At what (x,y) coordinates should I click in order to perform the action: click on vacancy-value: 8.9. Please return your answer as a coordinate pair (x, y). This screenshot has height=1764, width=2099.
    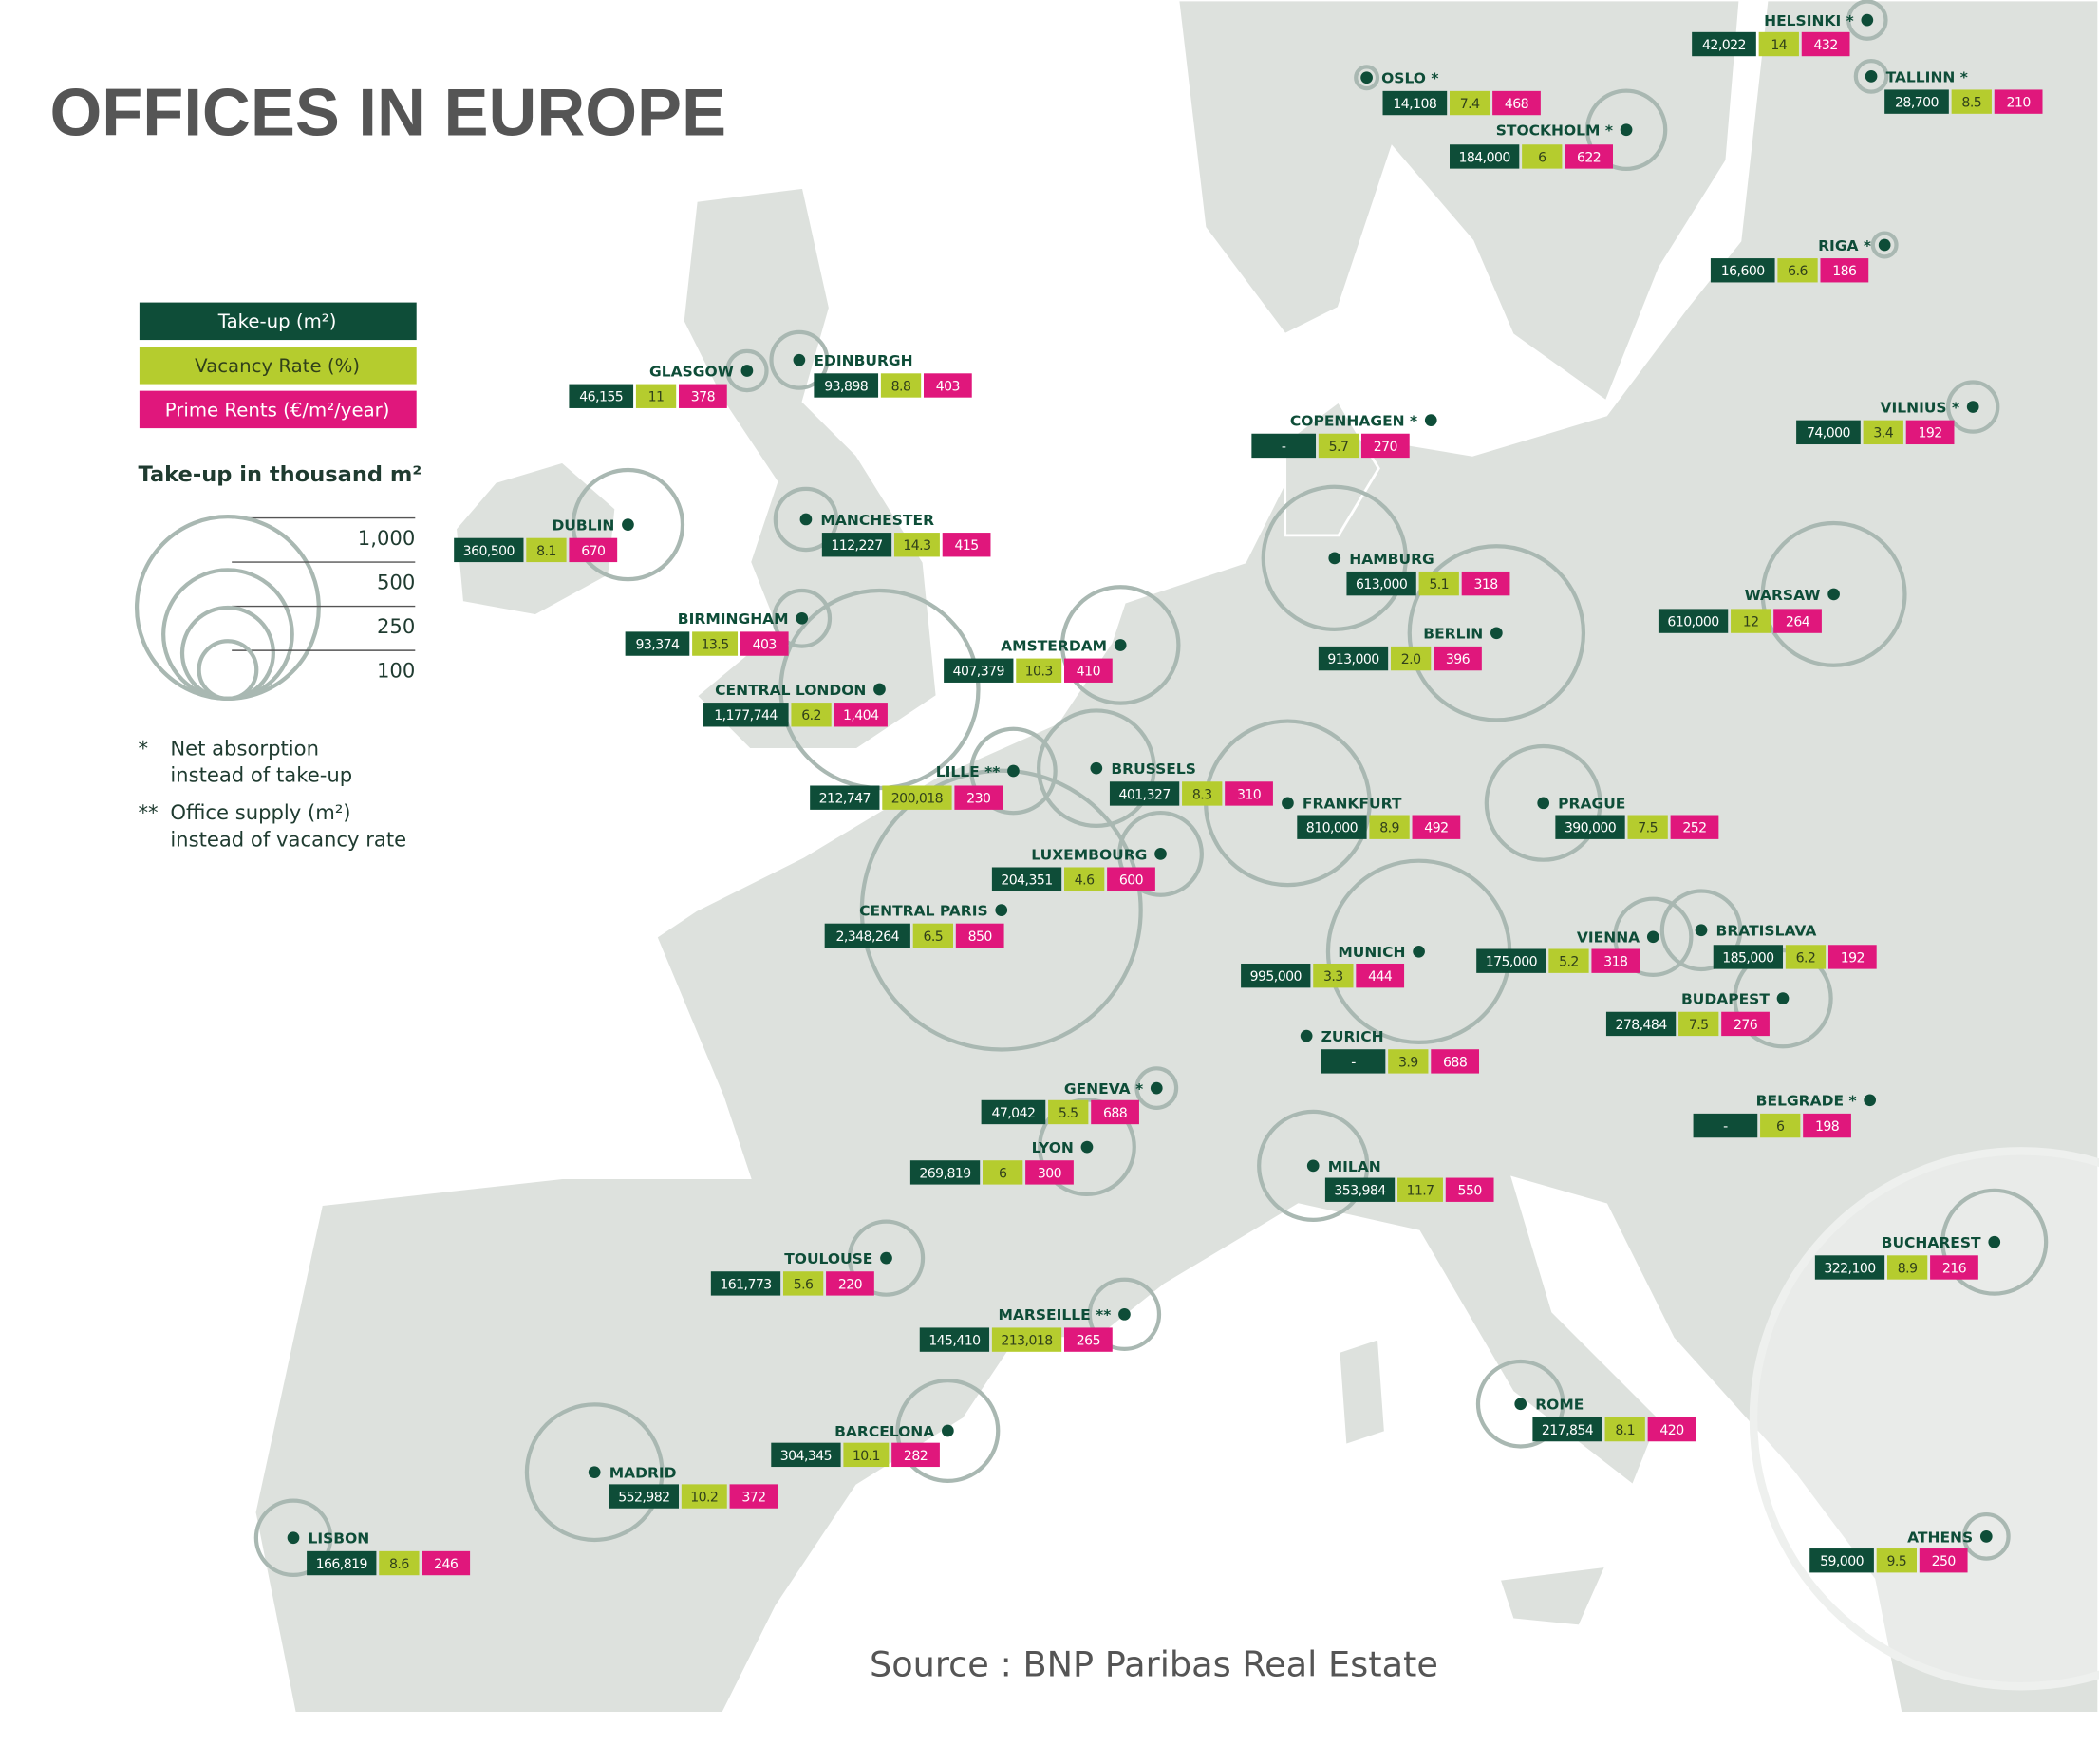
    Looking at the image, I should click on (1908, 1268).